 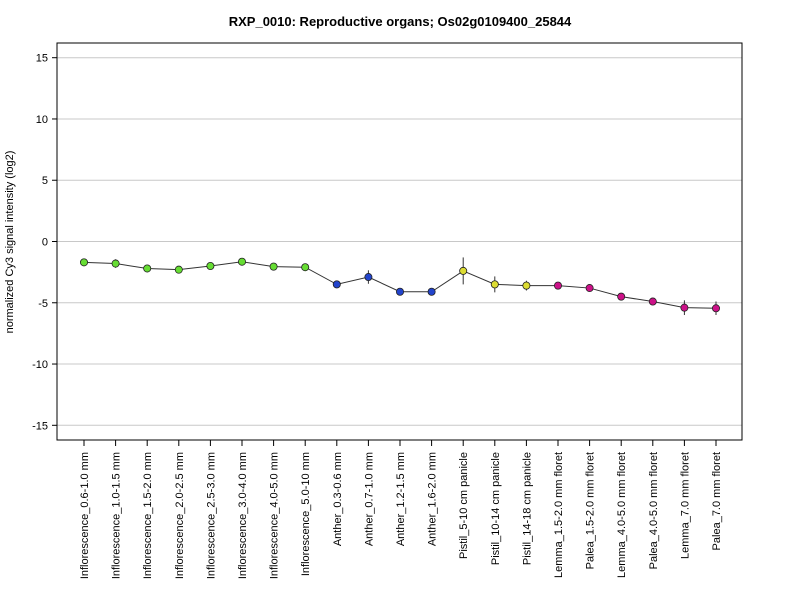 What do you see at coordinates (401, 499) in the screenshot?
I see `x-tick-label: Anther_1.2-1.5 mm` at bounding box center [401, 499].